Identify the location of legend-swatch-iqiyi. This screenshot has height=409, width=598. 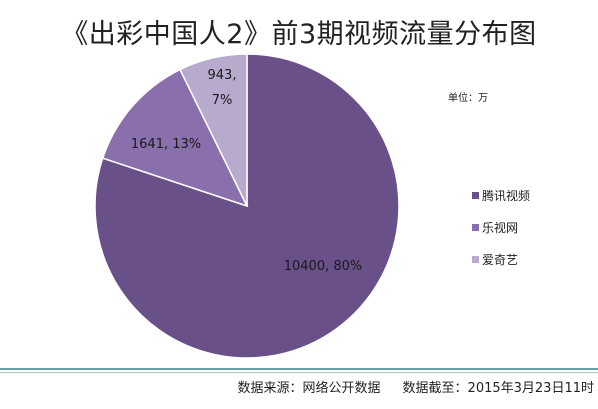
(475, 259).